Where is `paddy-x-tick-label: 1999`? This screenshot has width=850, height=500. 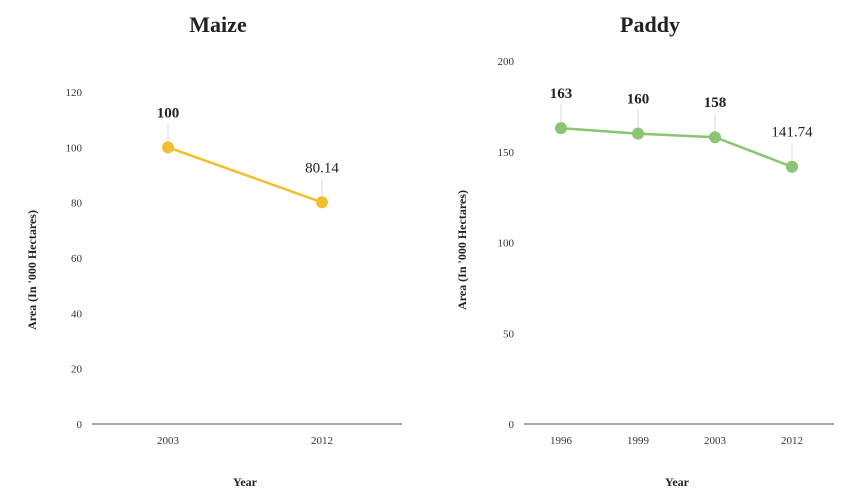
paddy-x-tick-label: 1999 is located at coordinates (638, 441).